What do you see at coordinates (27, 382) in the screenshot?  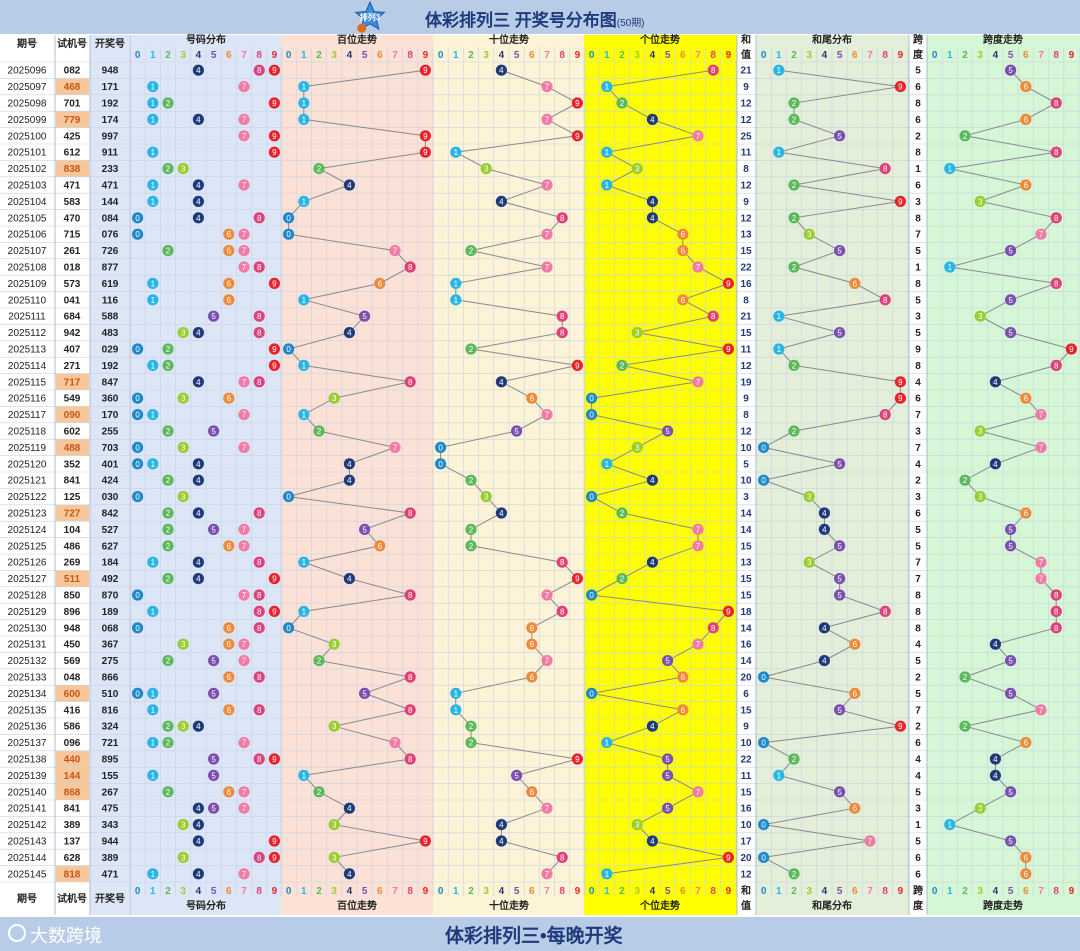 I see `issue-number: 2025115` at bounding box center [27, 382].